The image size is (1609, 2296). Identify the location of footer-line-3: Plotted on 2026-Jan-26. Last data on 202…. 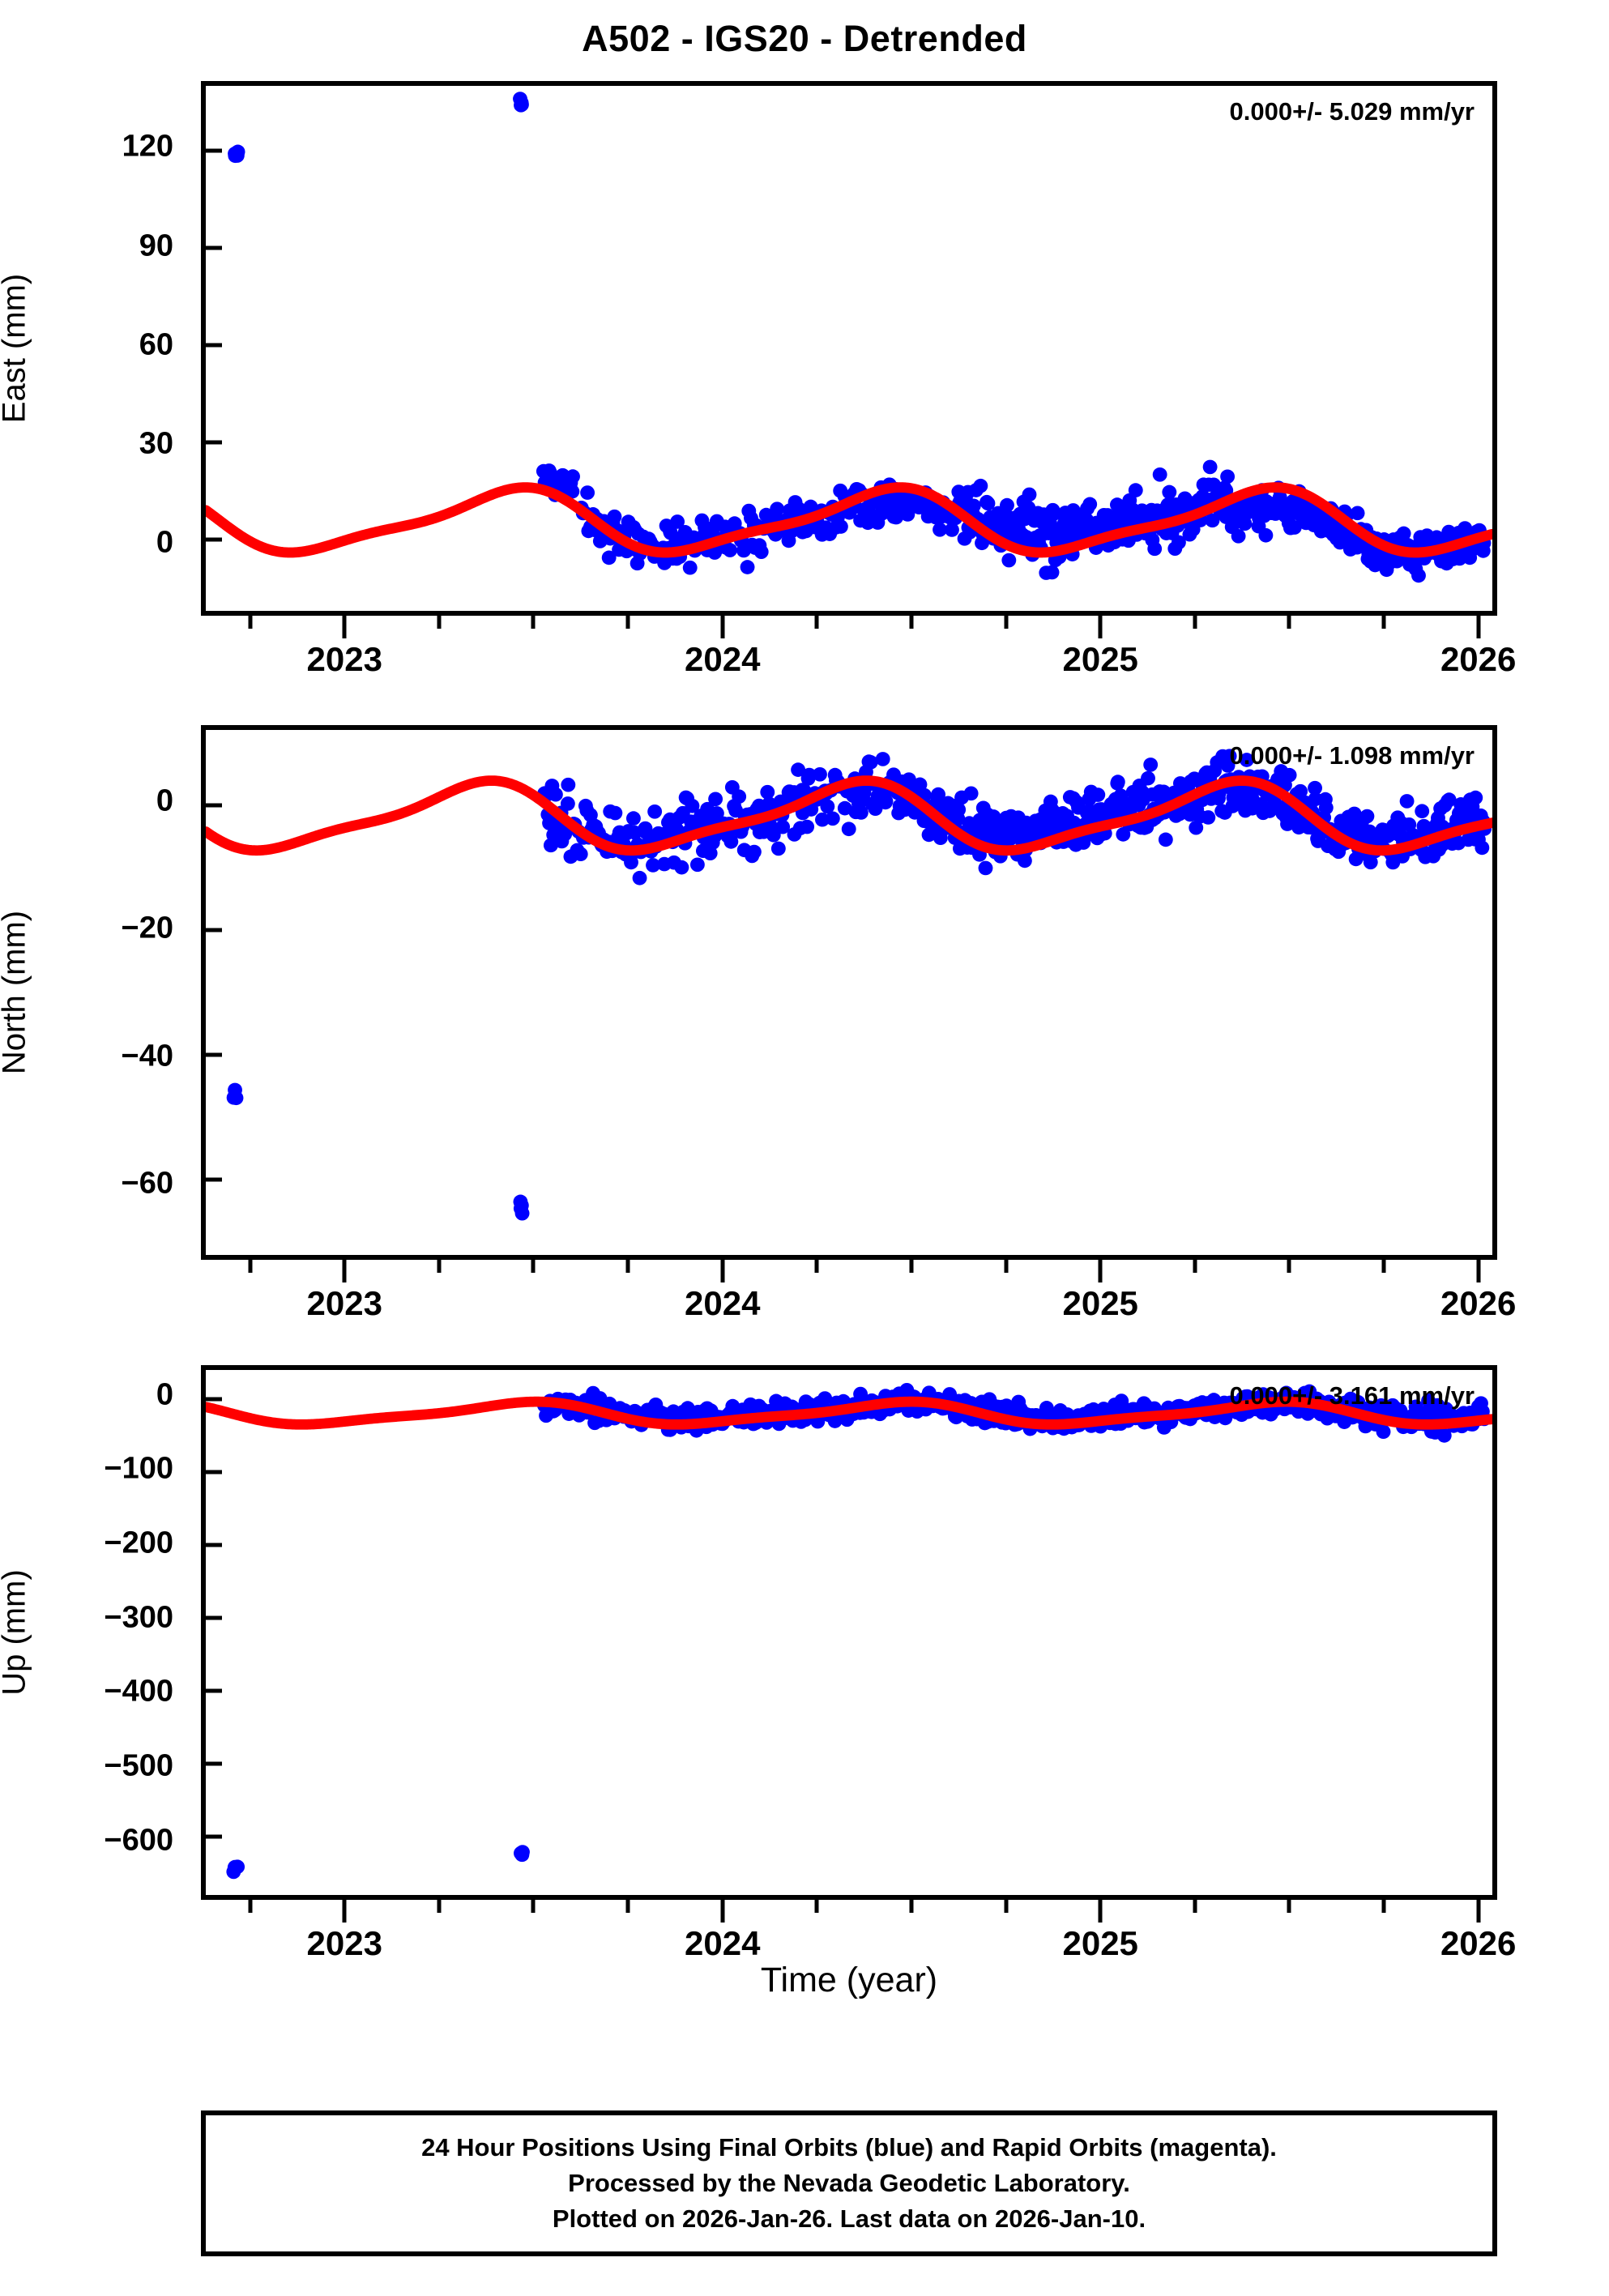
(849, 2218).